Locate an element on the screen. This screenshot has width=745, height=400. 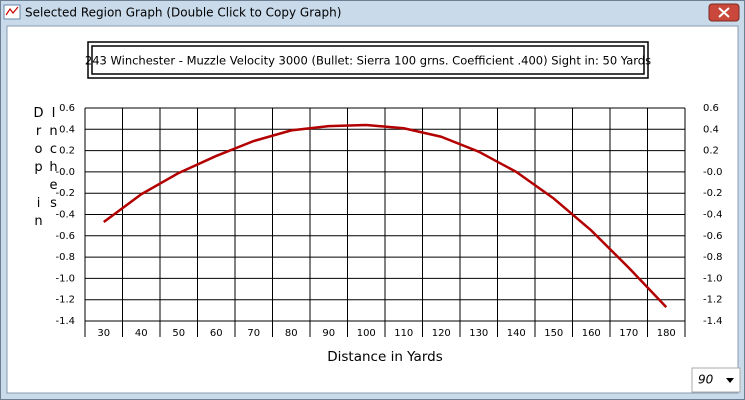
y2-tick-label: -0.4 is located at coordinates (713, 215).